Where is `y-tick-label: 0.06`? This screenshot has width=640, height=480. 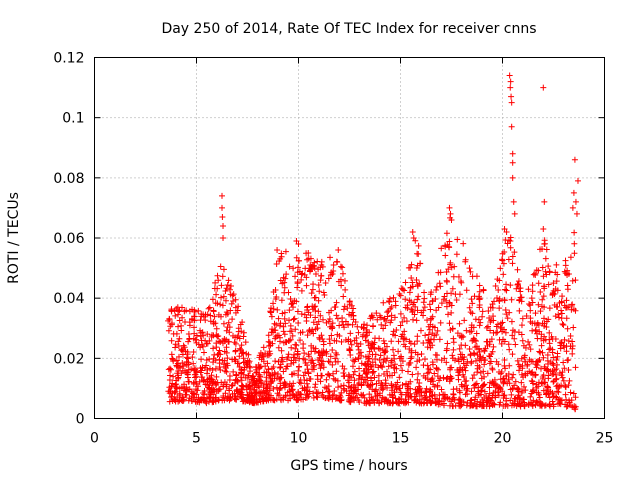
y-tick-label: 0.06 is located at coordinates (68, 239).